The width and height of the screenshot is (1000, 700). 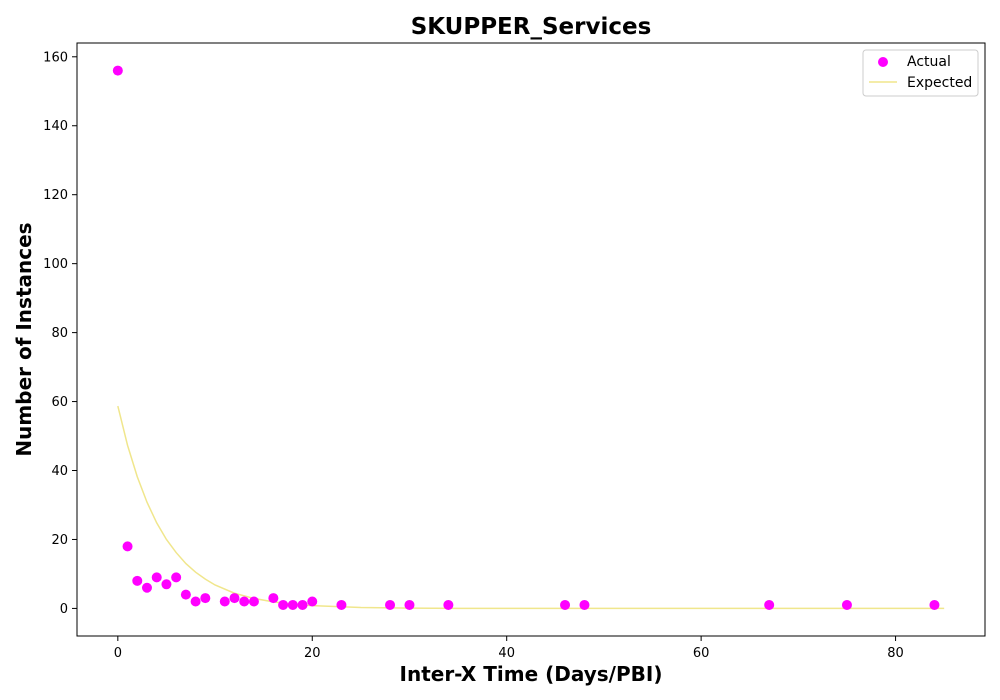 I want to click on y-axis: 0 20 40 60 80 100 120 140 160, so click(x=60, y=333).